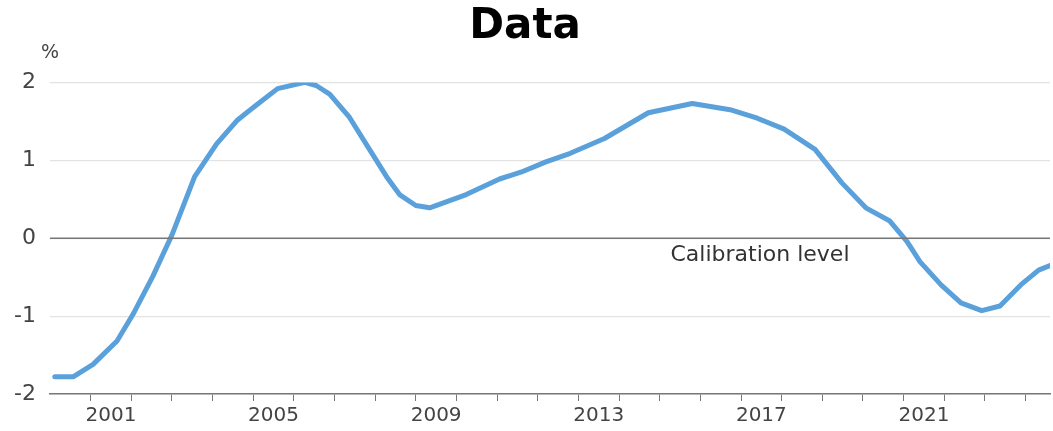 The width and height of the screenshot is (1053, 431). I want to click on x-tick-label: 2013, so click(599, 414).